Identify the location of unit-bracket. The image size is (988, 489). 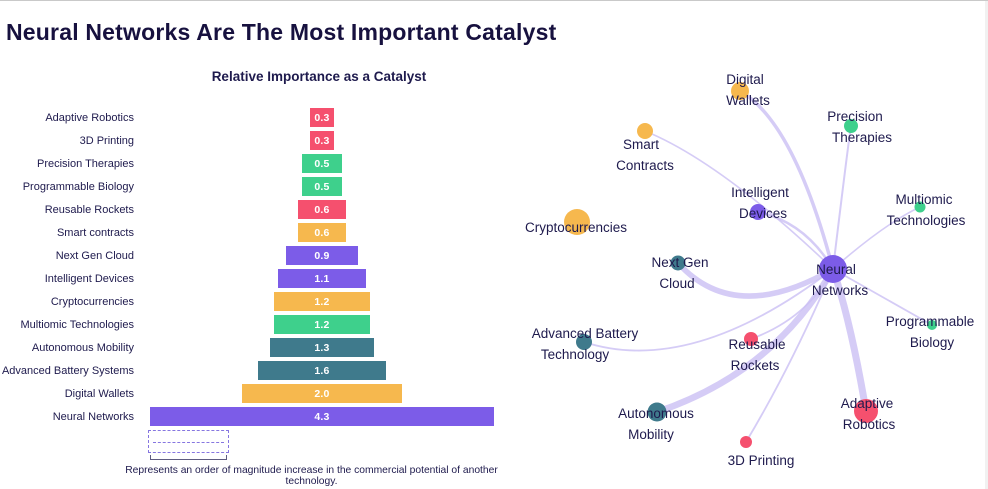
(188, 457).